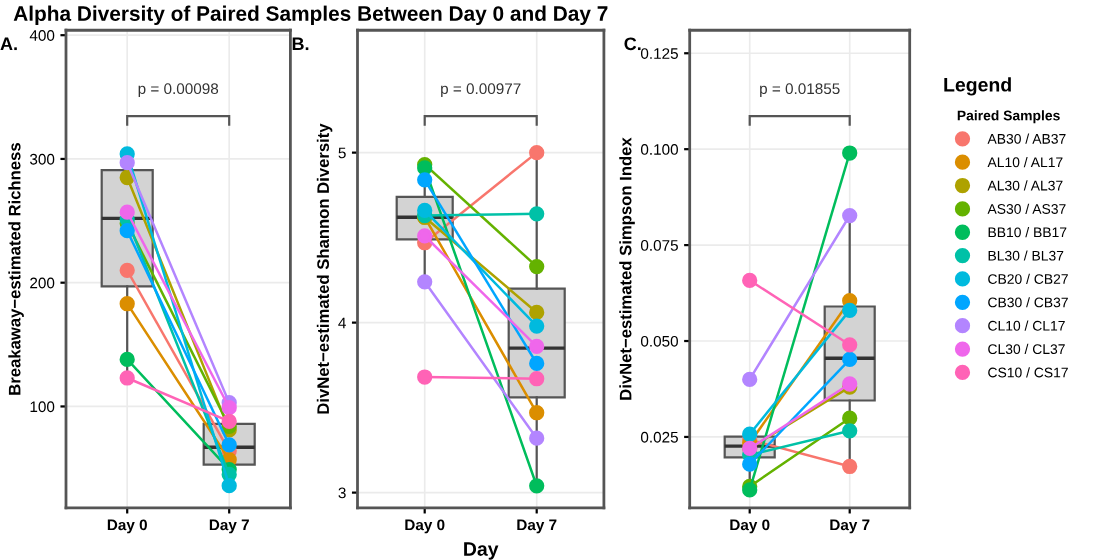  Describe the element at coordinates (16, 269) in the screenshot. I see `y-axis-title: Breakaway−estimated Richness` at that location.